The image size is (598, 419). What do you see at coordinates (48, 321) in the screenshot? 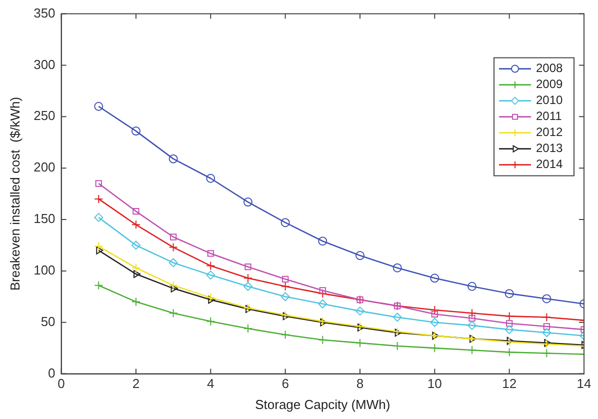
I see `y-tick-label: 50` at bounding box center [48, 321].